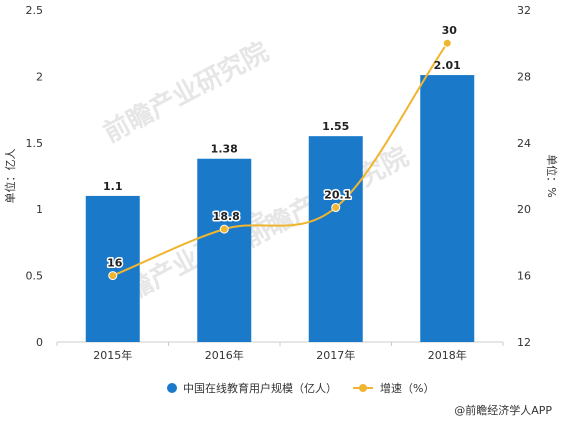 Image resolution: width=561 pixels, height=424 pixels. I want to click on y-left-tick-label: 2.5, so click(35, 10).